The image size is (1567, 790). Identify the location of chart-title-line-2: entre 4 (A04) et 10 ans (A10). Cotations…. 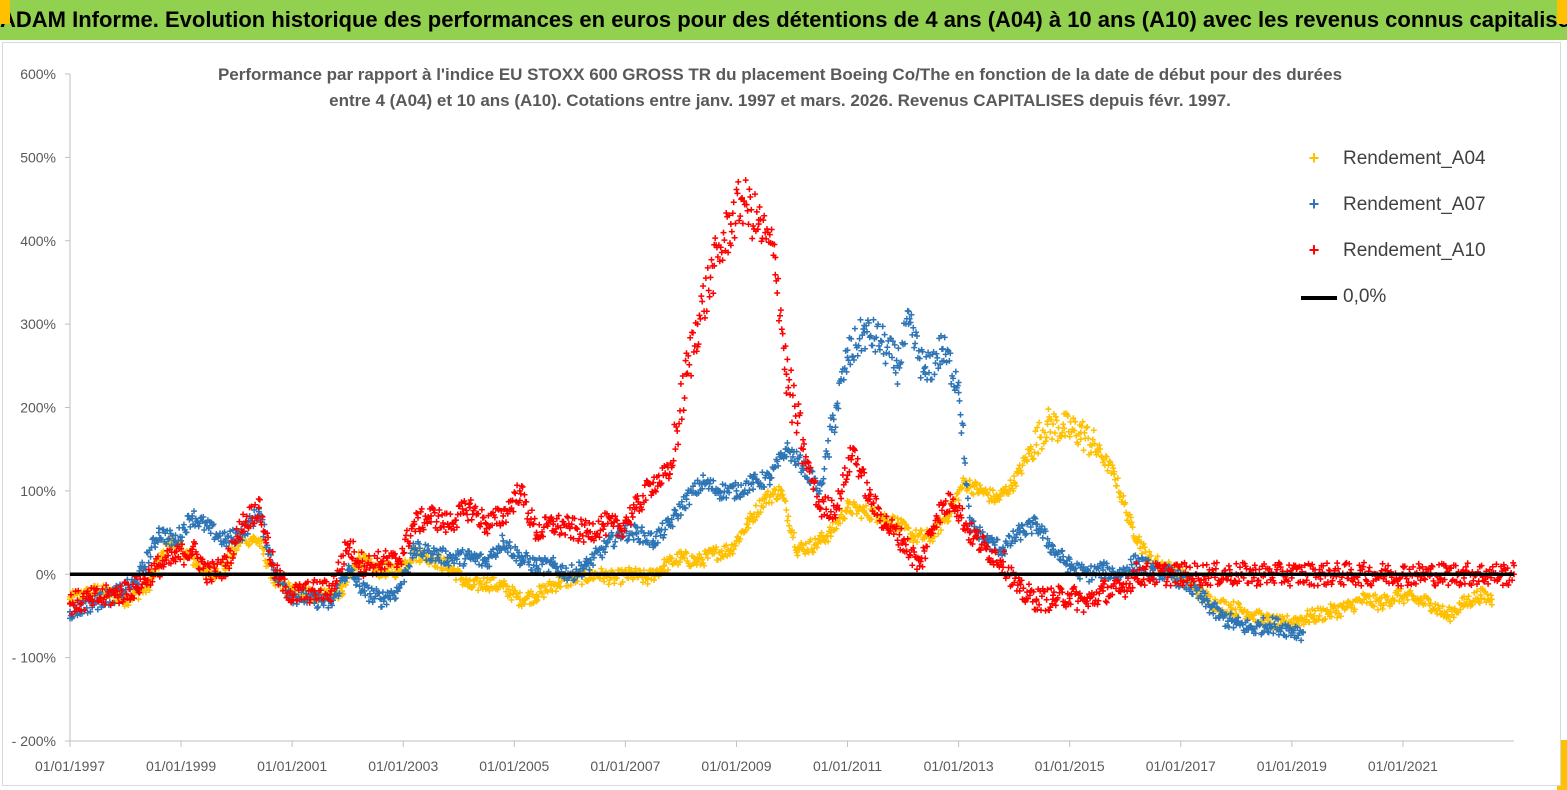
(780, 100).